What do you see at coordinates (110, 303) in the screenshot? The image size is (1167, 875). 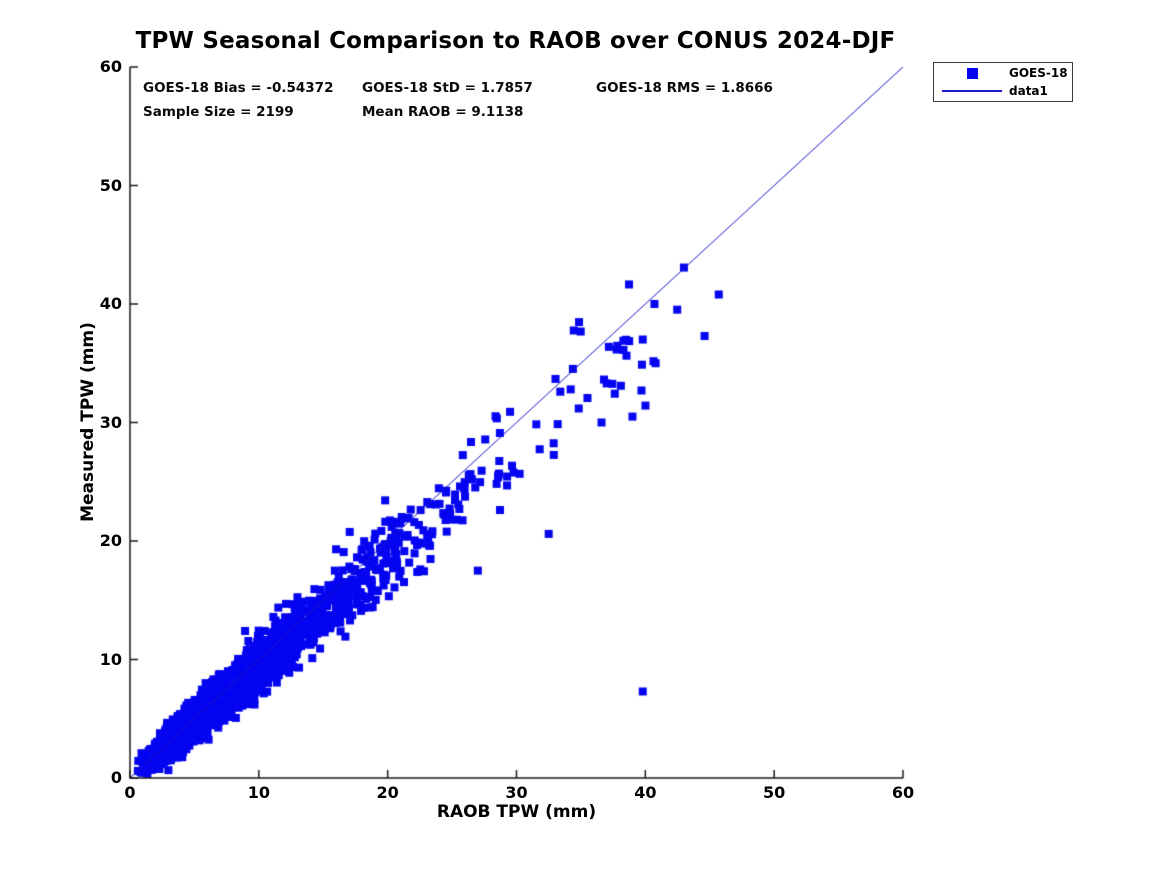 I see `y-tick-label: 40` at bounding box center [110, 303].